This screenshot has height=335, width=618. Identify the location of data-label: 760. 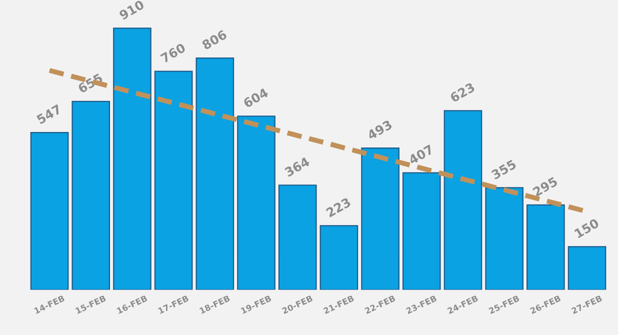
(173, 53).